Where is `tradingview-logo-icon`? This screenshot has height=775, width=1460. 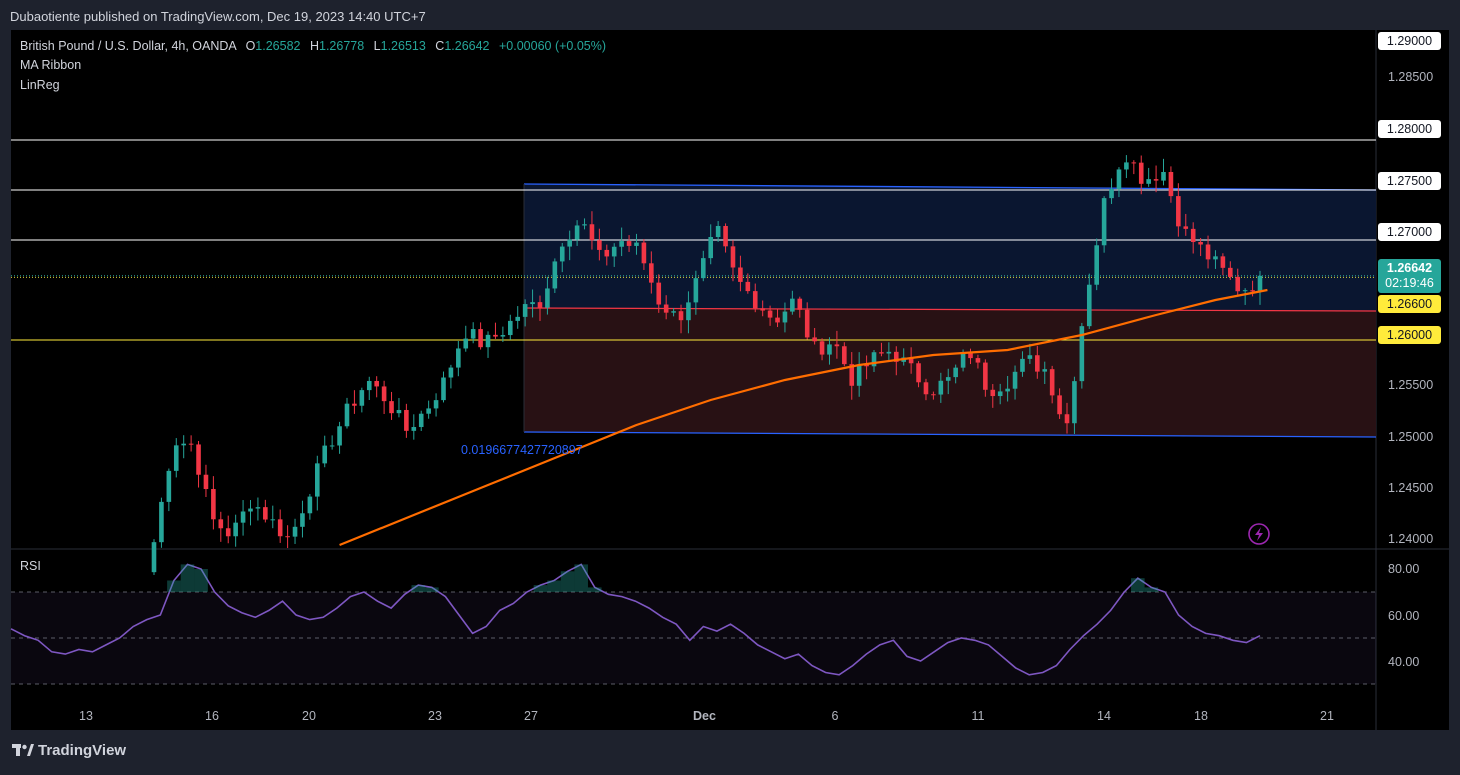
tradingview-logo-icon is located at coordinates (23, 750).